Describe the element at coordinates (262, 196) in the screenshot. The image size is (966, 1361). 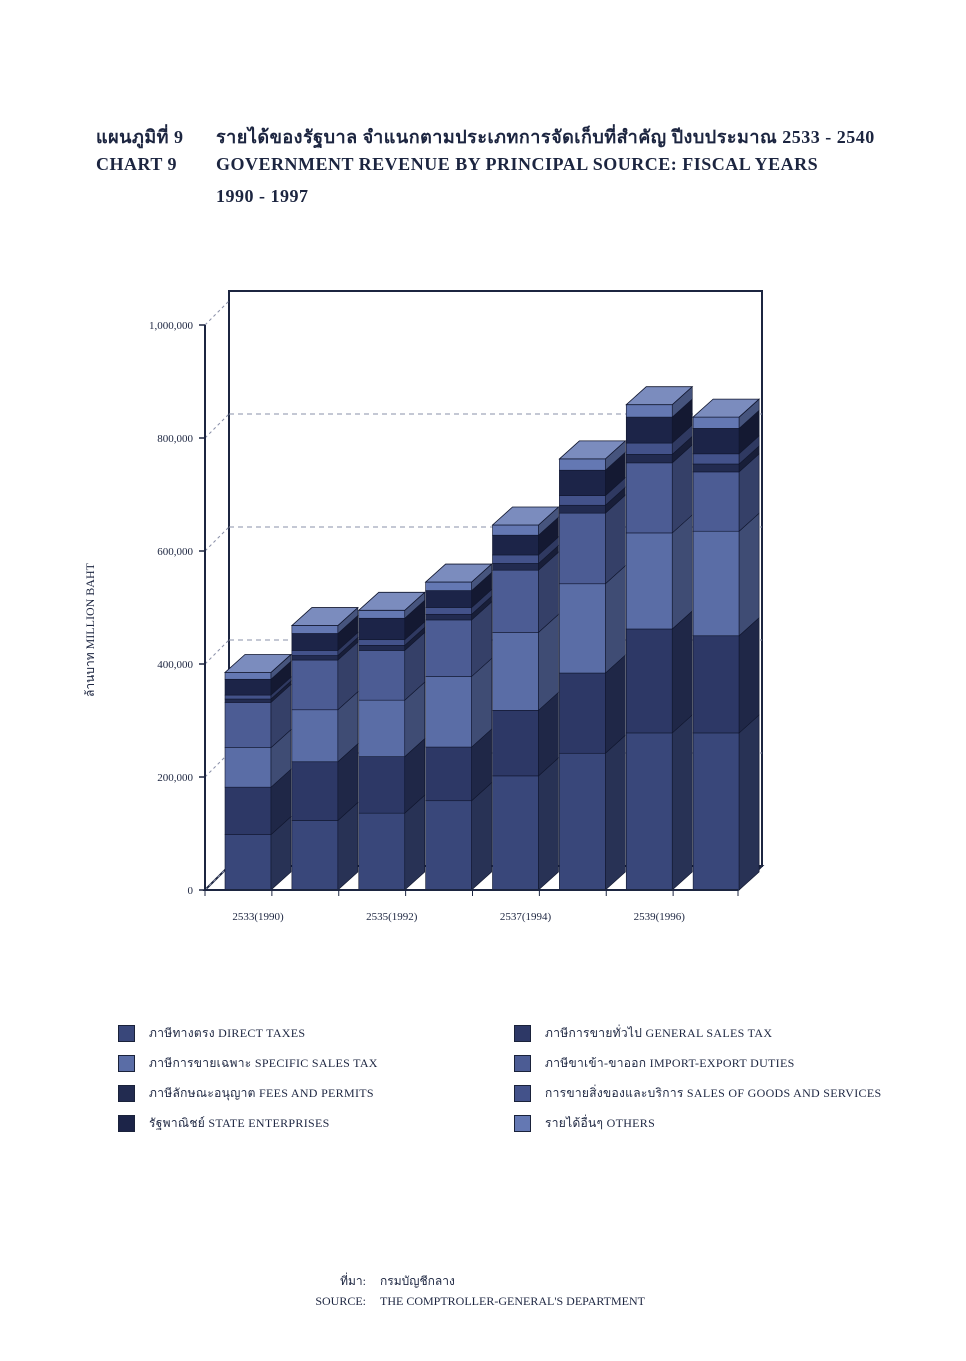
I see `eng-chart-title-line2: 1990 - 1997` at that location.